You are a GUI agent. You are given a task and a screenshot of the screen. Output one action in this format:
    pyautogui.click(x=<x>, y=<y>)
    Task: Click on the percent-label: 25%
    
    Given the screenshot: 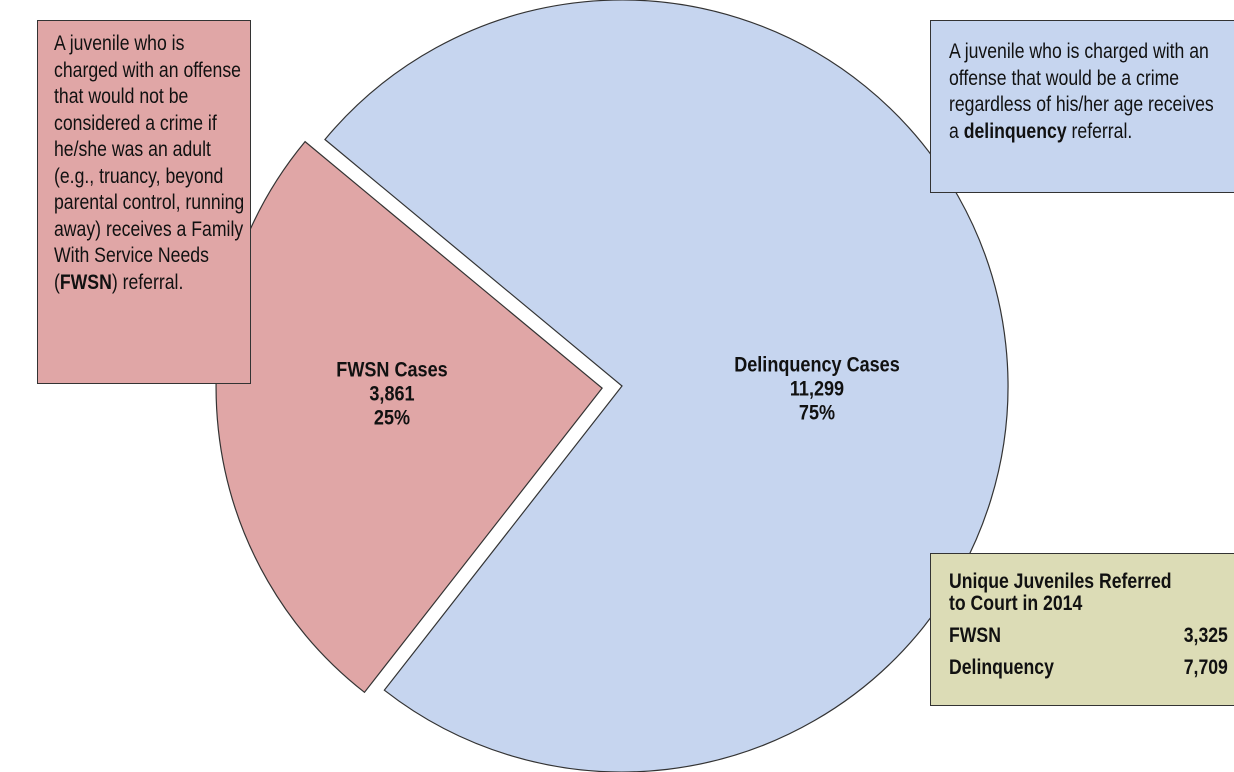 What is the action you would take?
    pyautogui.click(x=392, y=418)
    